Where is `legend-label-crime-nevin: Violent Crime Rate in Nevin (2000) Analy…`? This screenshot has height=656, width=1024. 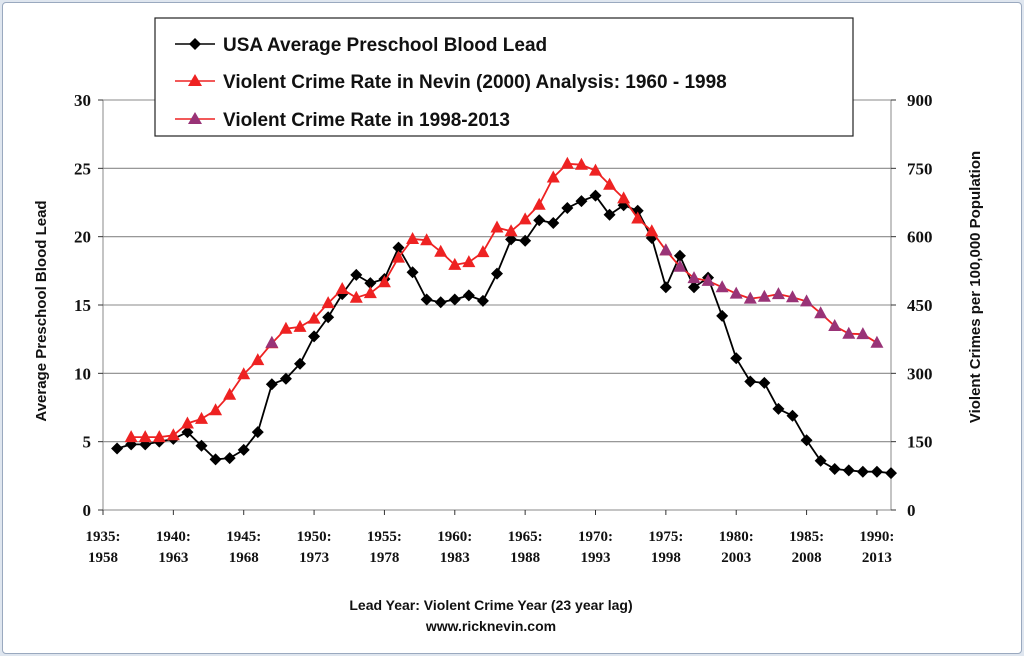
legend-label-crime-nevin: Violent Crime Rate in Nevin (2000) Analy… is located at coordinates (475, 82).